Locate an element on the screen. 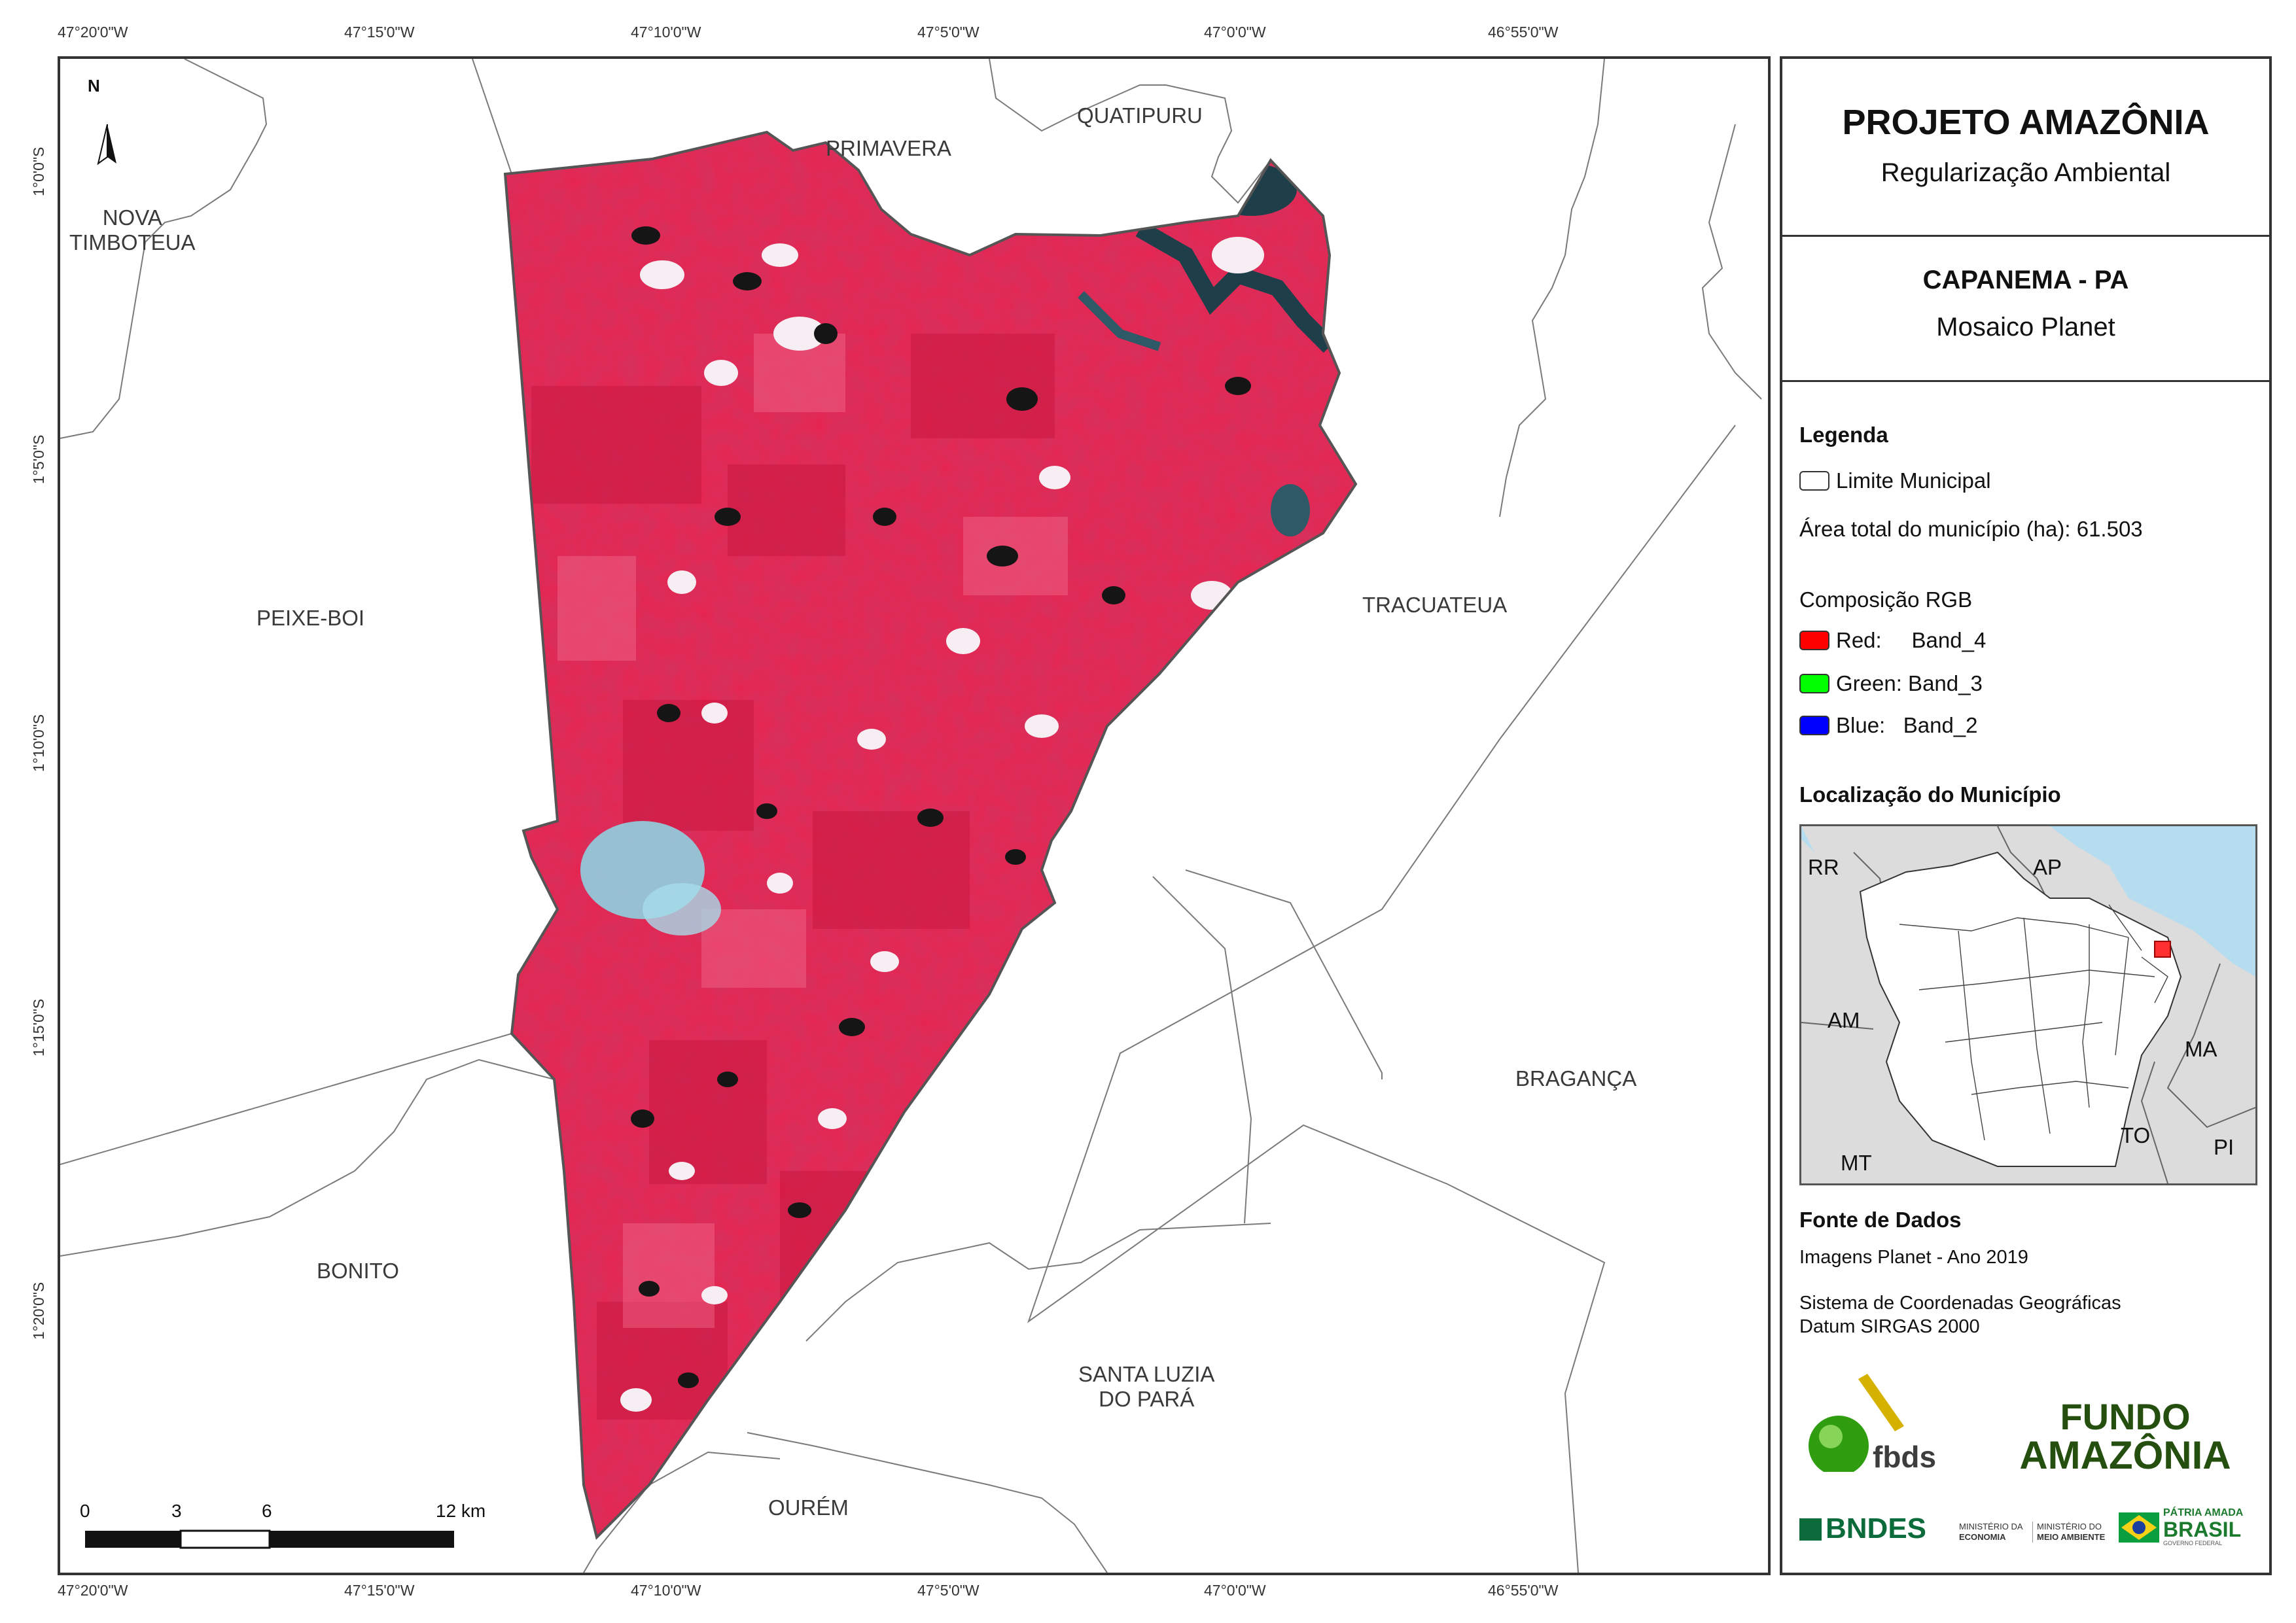 This screenshot has height=1623, width=2296. inset-label-am: AM is located at coordinates (1844, 1020).